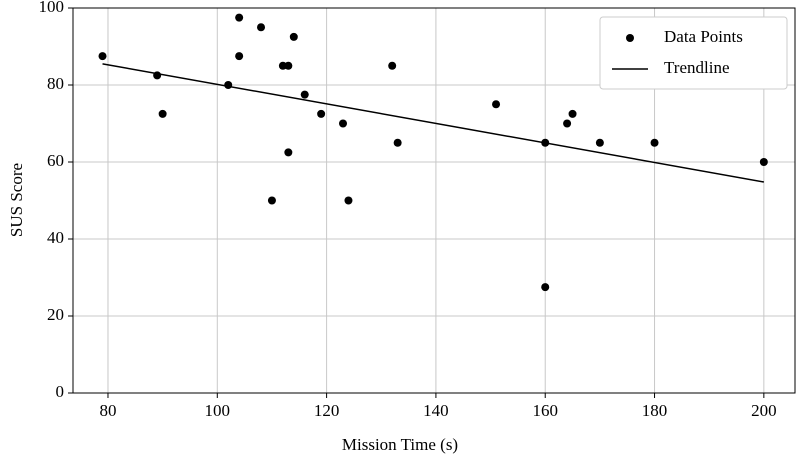 The height and width of the screenshot is (461, 800). I want to click on legend-marker, so click(630, 38).